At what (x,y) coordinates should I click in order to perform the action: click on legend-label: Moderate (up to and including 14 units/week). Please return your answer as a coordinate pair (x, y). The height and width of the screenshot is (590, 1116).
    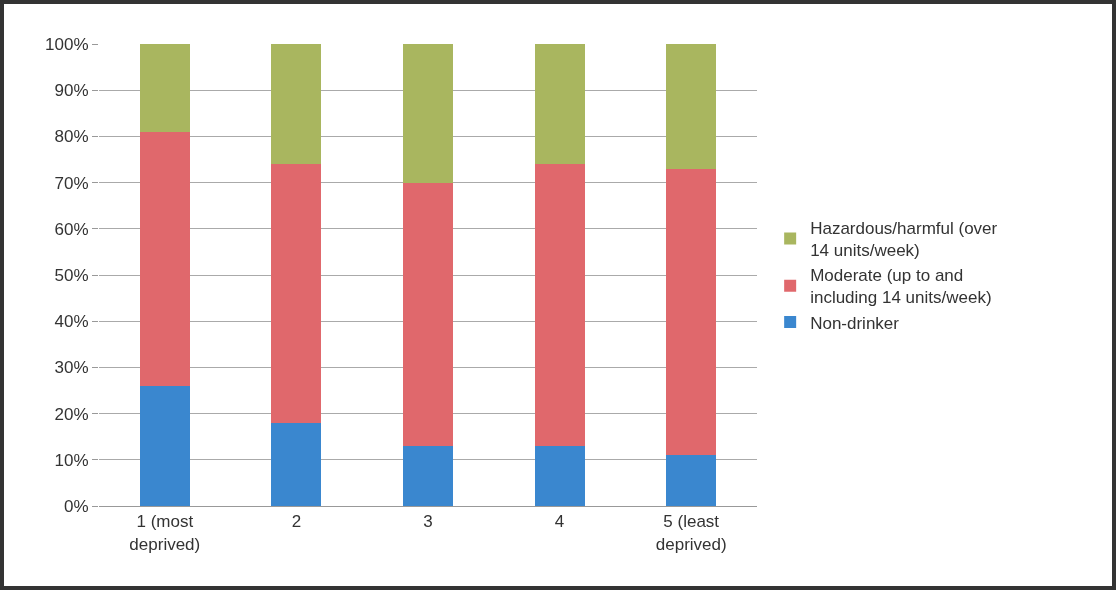
    Looking at the image, I should click on (901, 287).